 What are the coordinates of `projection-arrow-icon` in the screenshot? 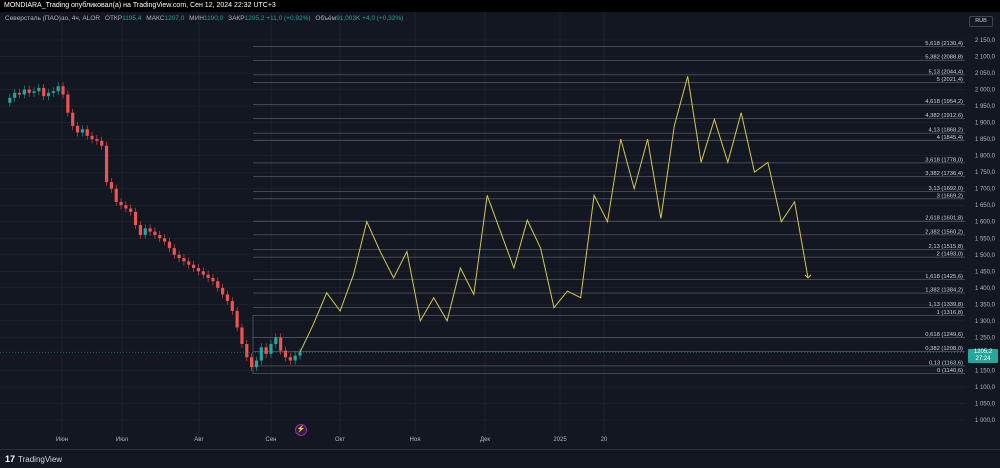 It's located at (808, 276).